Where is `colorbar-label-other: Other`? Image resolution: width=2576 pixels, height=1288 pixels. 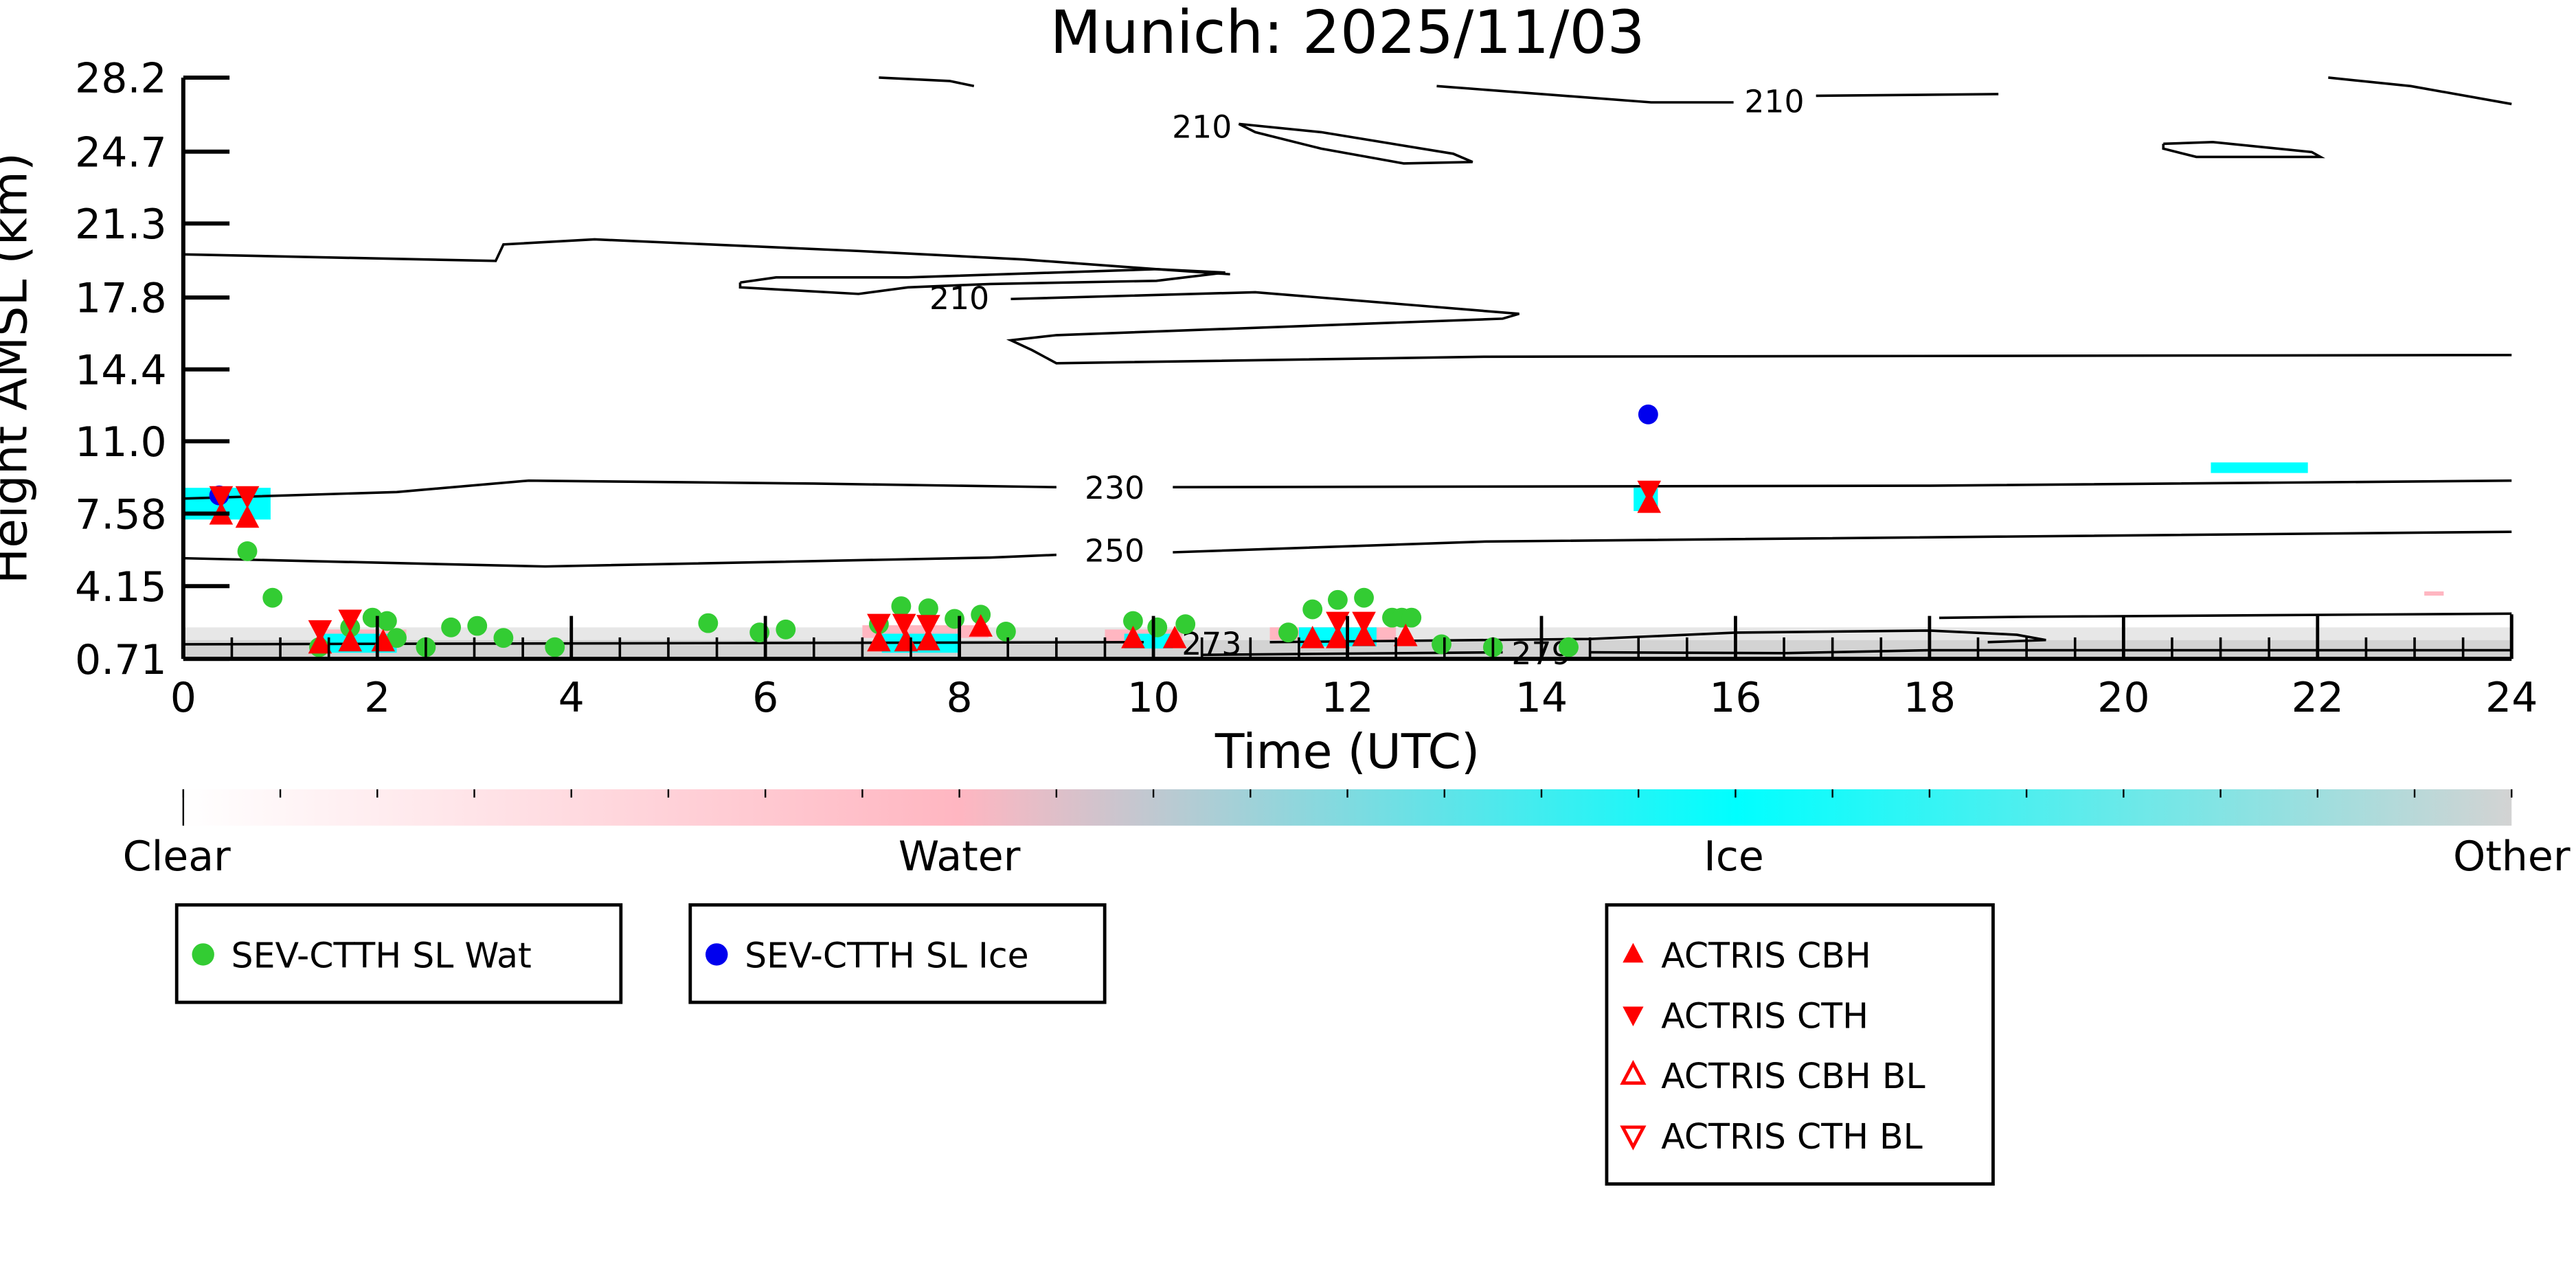
colorbar-label-other: Other is located at coordinates (2512, 857).